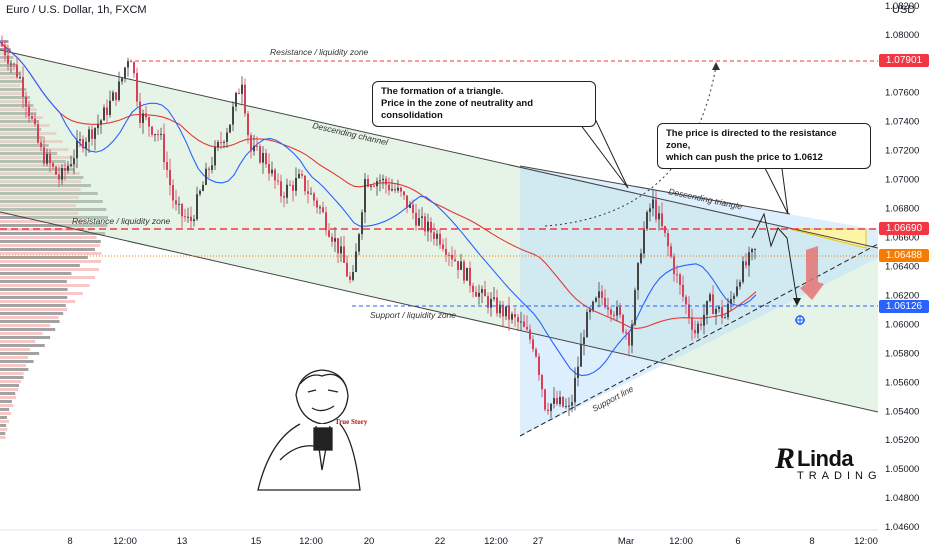 The image size is (932, 550). What do you see at coordinates (902, 209) in the screenshot?
I see `price-tick-label: 1.06800` at bounding box center [902, 209].